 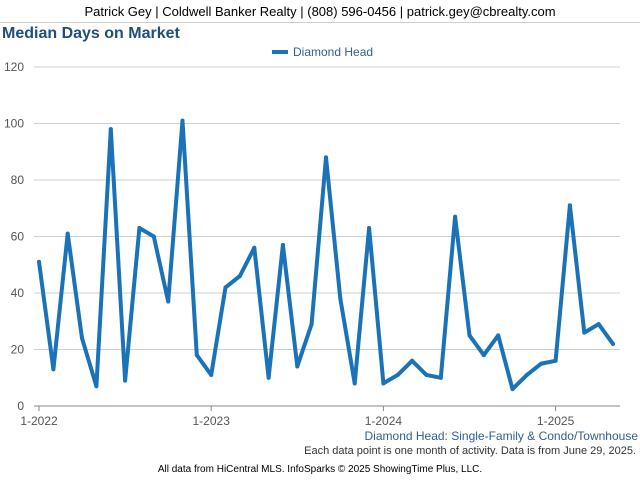 I want to click on legend: Diamond Head, so click(x=322, y=52).